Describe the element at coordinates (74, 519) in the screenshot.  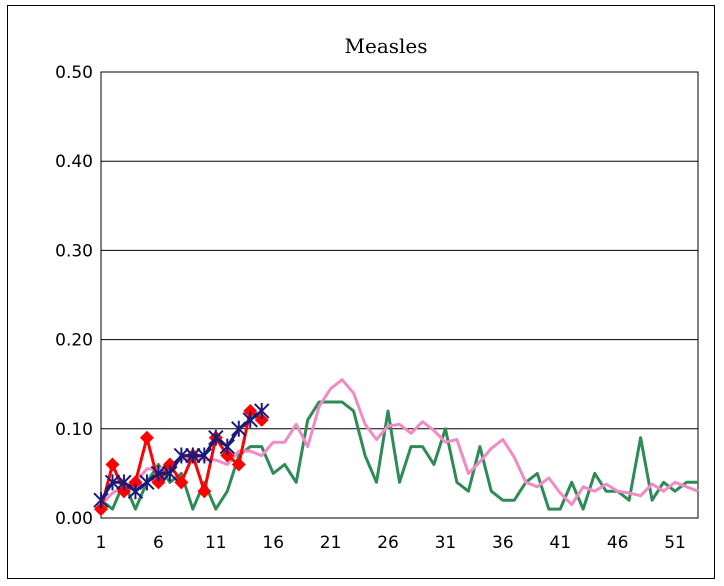
I see `y-tick-label: 0.00` at that location.